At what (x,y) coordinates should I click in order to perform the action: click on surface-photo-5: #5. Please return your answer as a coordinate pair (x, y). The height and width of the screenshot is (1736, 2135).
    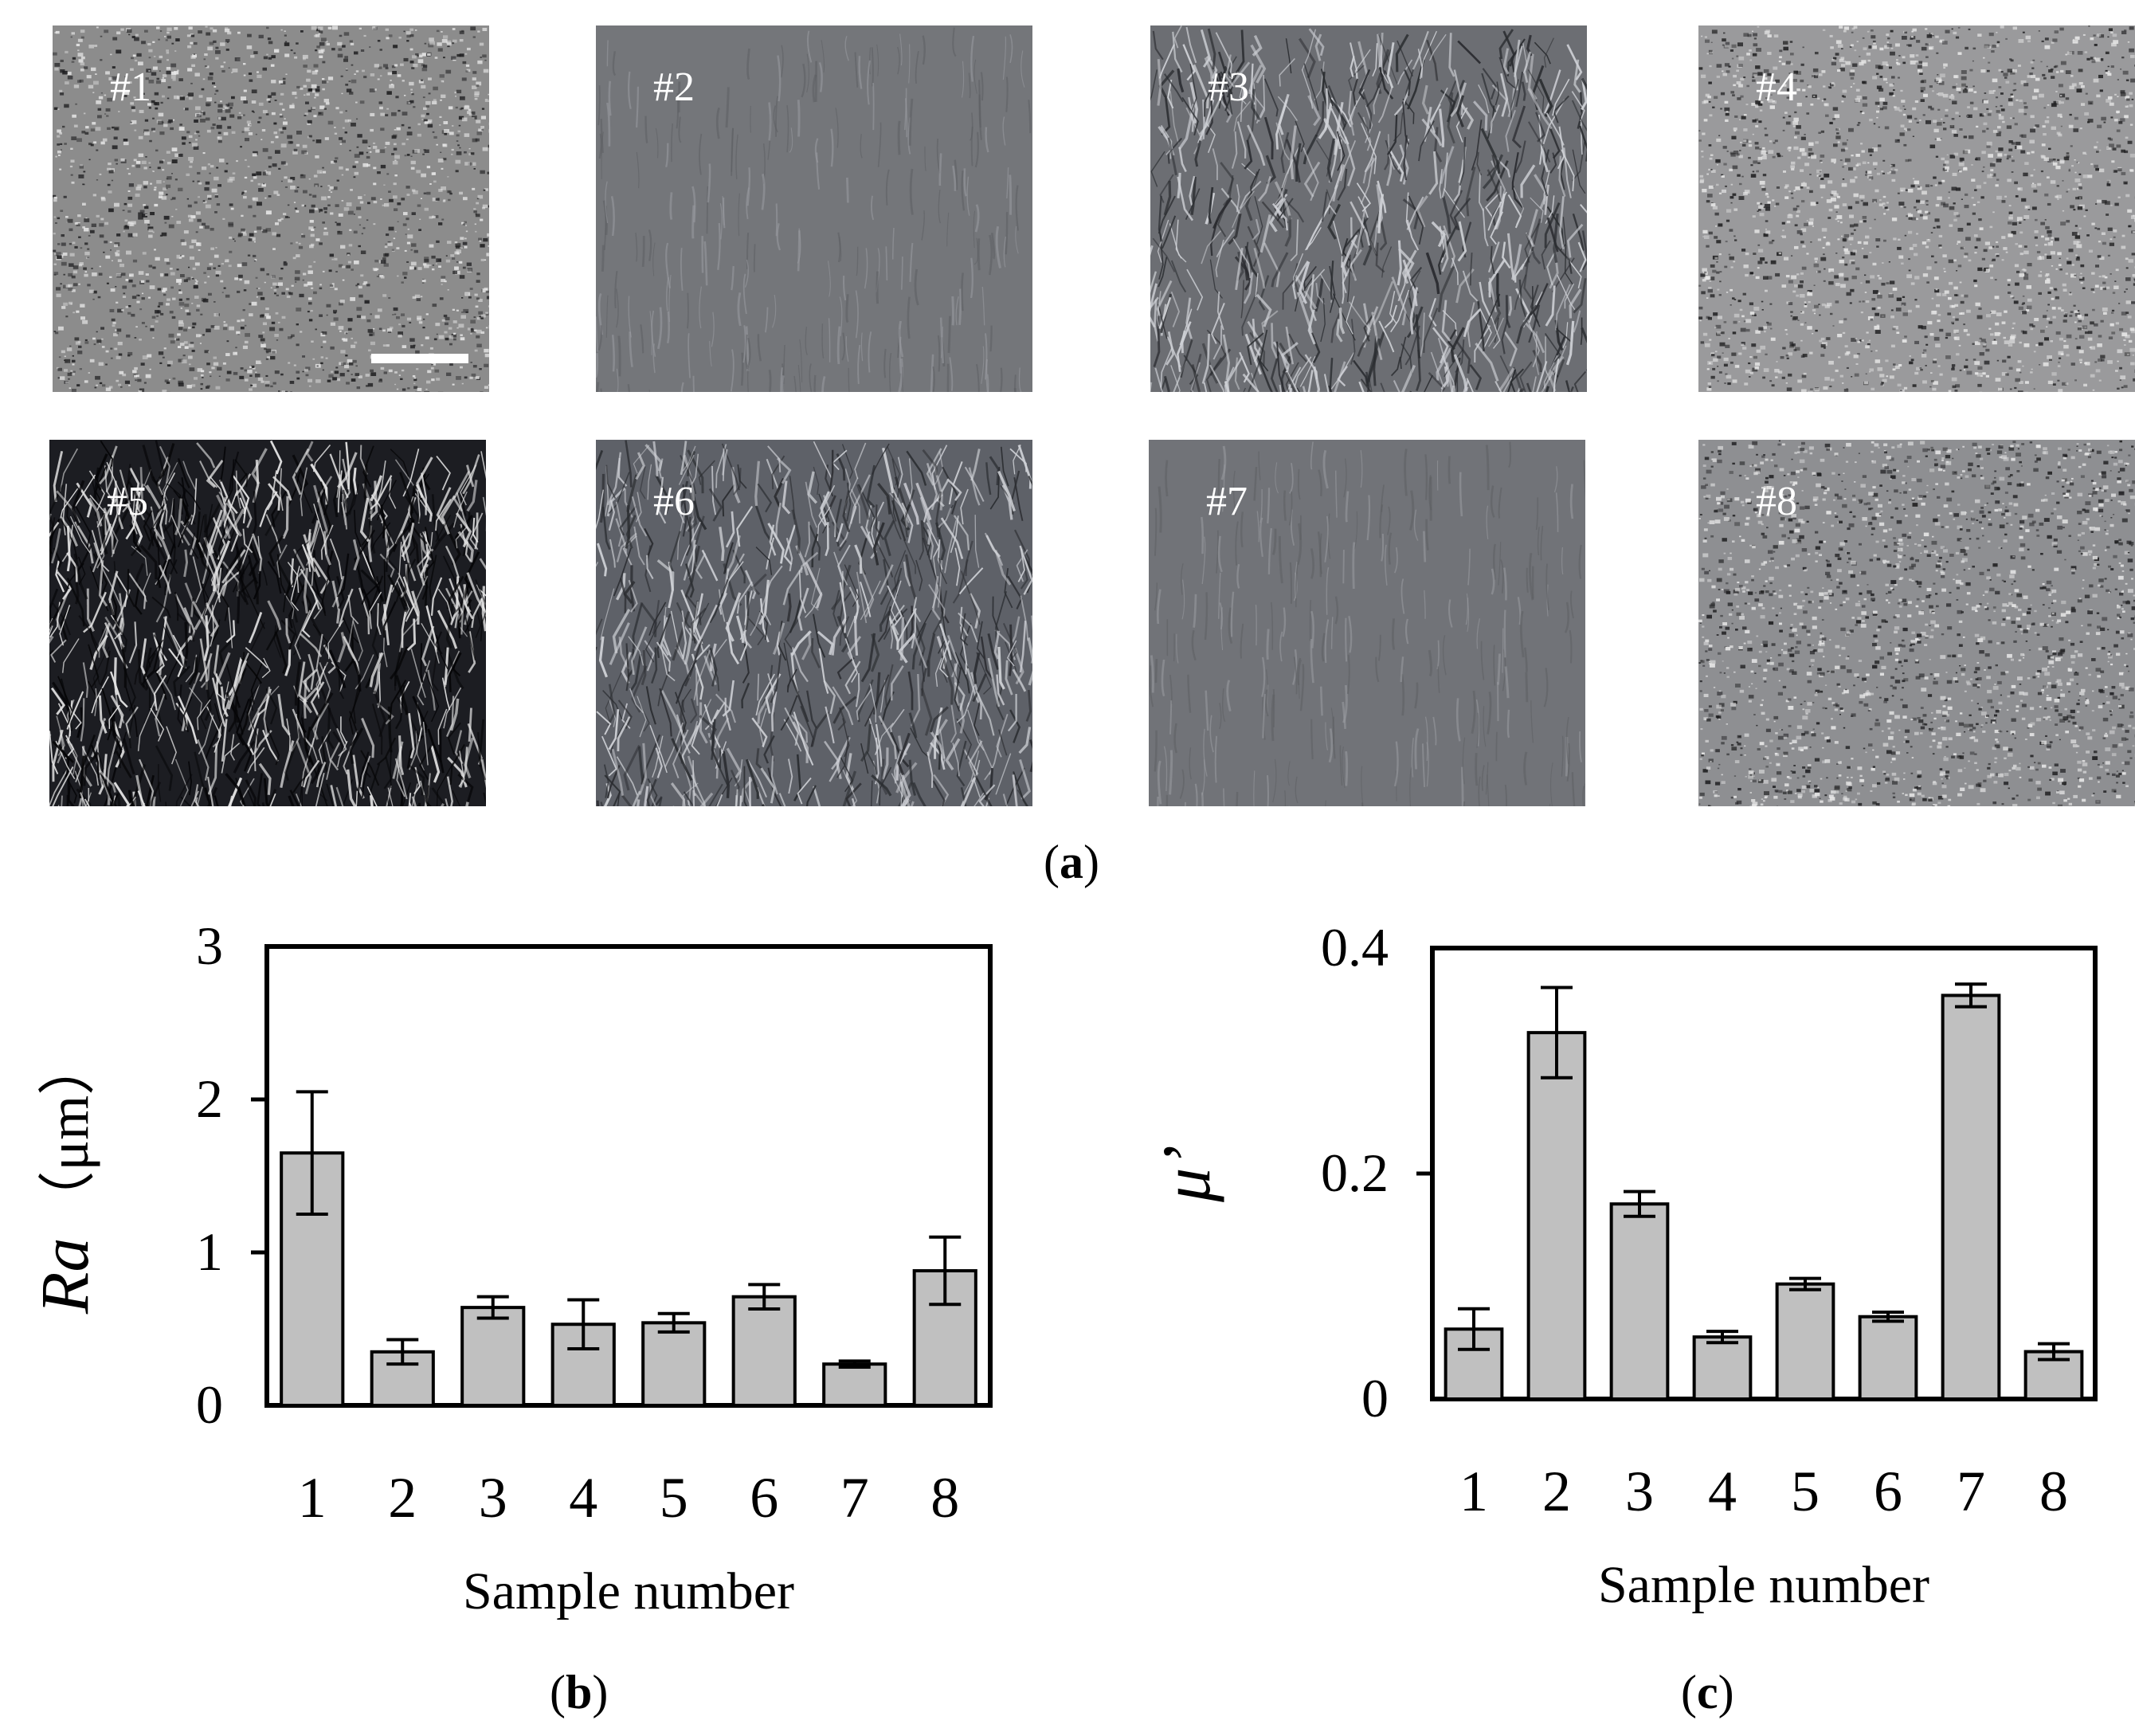
    Looking at the image, I should click on (268, 623).